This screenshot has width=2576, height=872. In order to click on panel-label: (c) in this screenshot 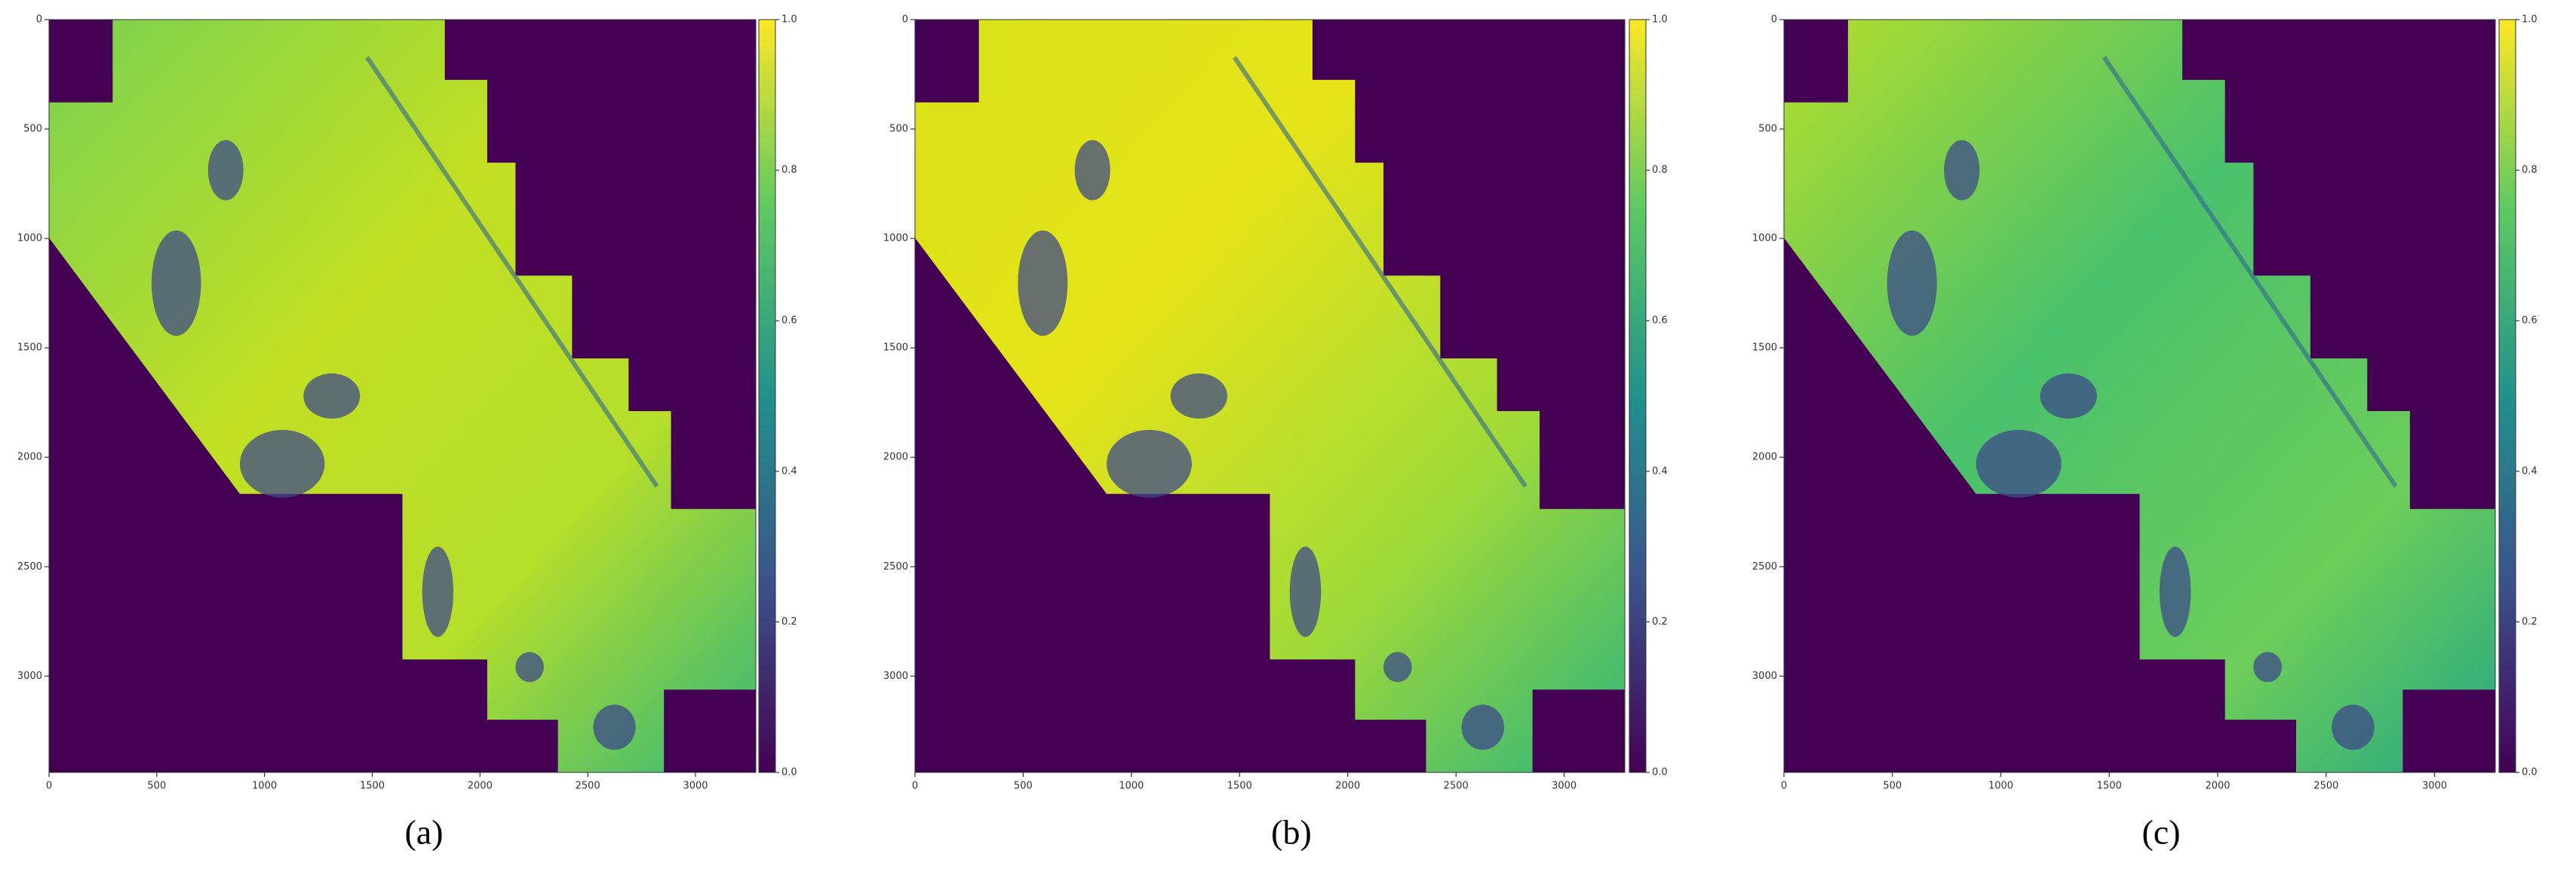, I will do `click(2161, 832)`.